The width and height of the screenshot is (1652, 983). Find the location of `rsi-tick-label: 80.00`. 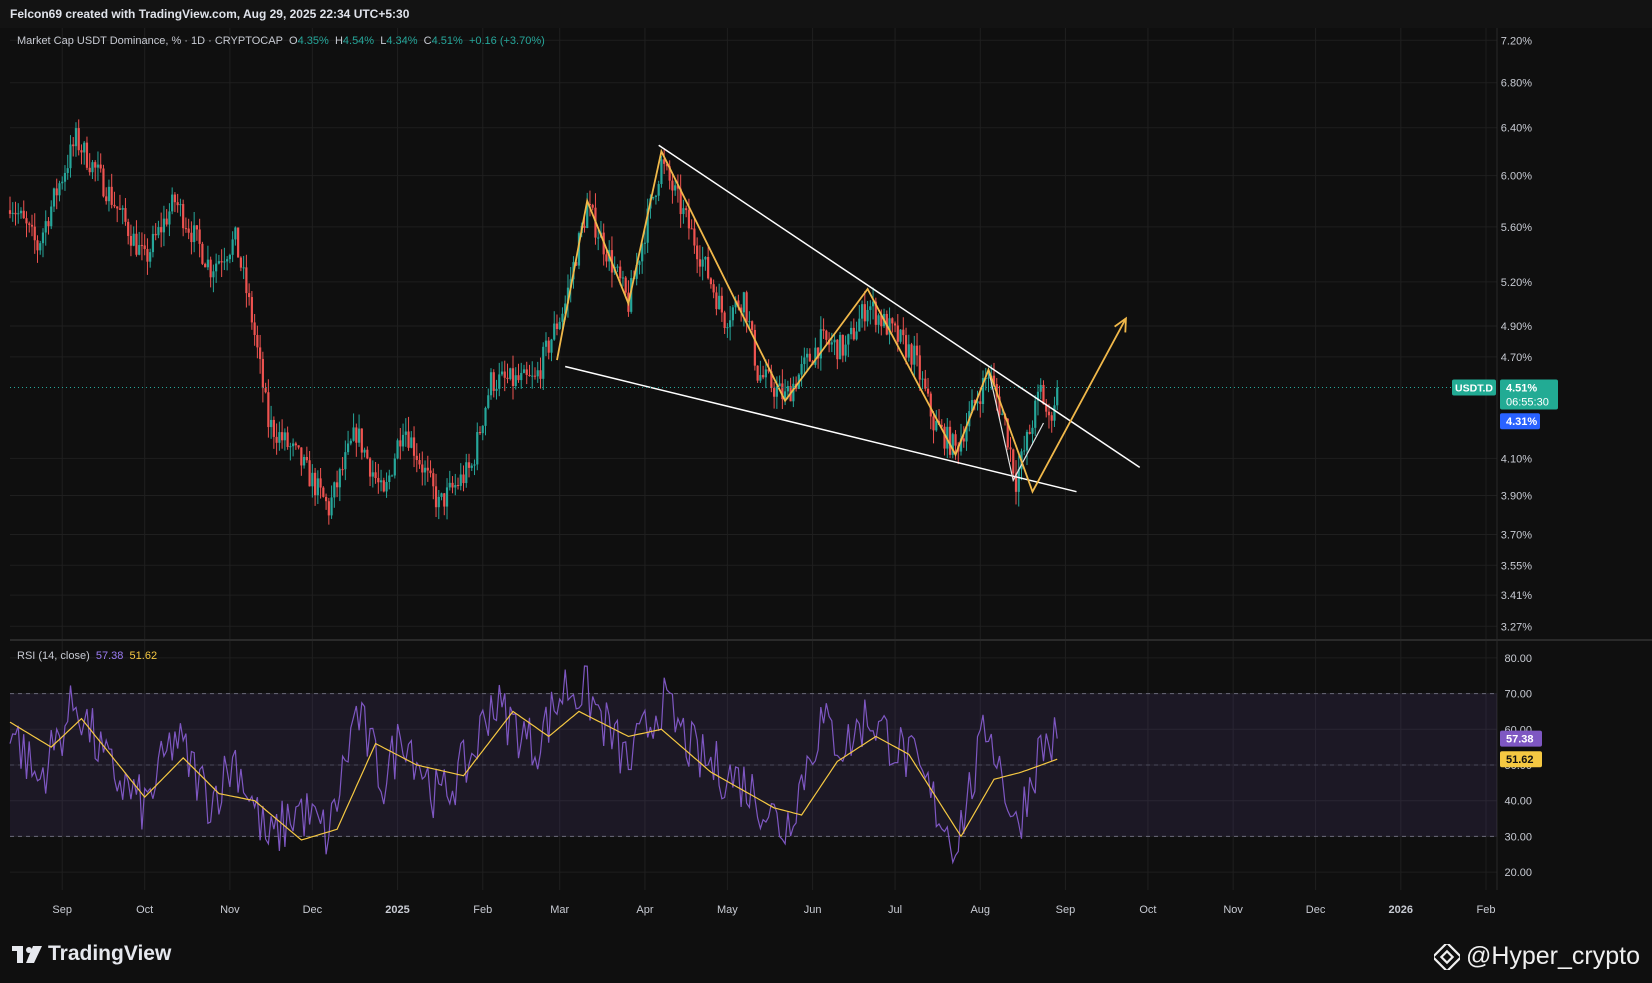

rsi-tick-label: 80.00 is located at coordinates (1518, 659).